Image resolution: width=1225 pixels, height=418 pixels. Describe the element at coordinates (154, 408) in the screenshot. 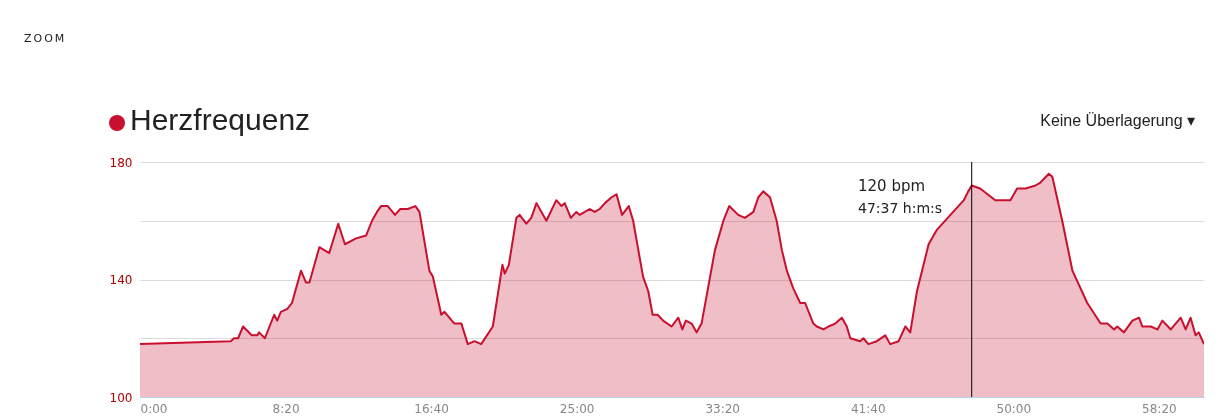

I see `x-tick-label: 0:00` at that location.